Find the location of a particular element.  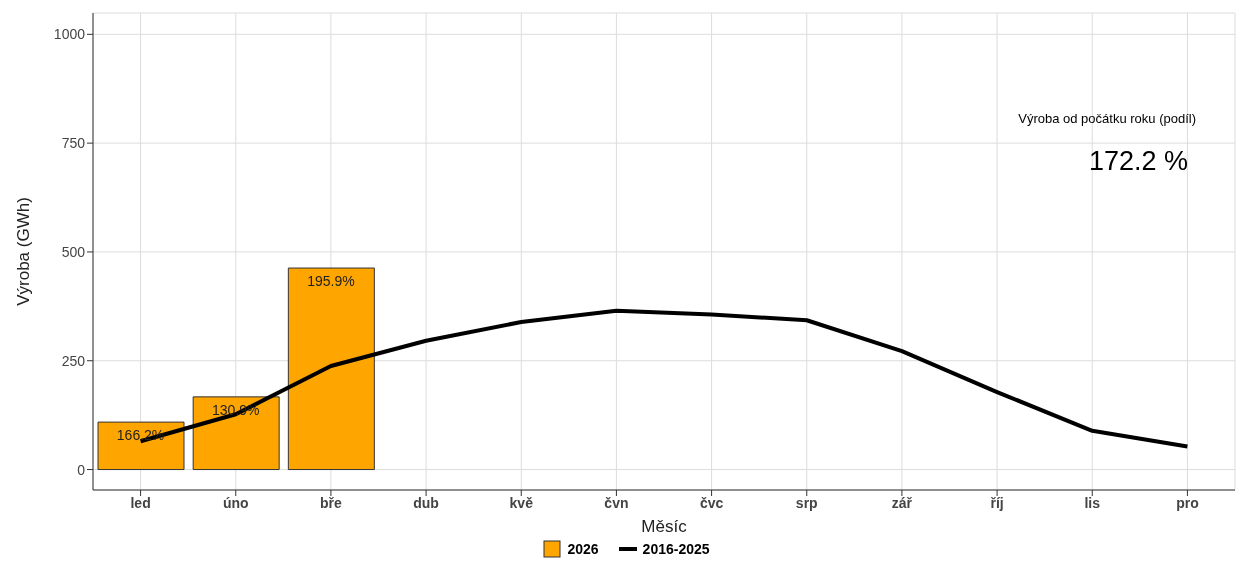

x-tick-label: pro is located at coordinates (1187, 502).